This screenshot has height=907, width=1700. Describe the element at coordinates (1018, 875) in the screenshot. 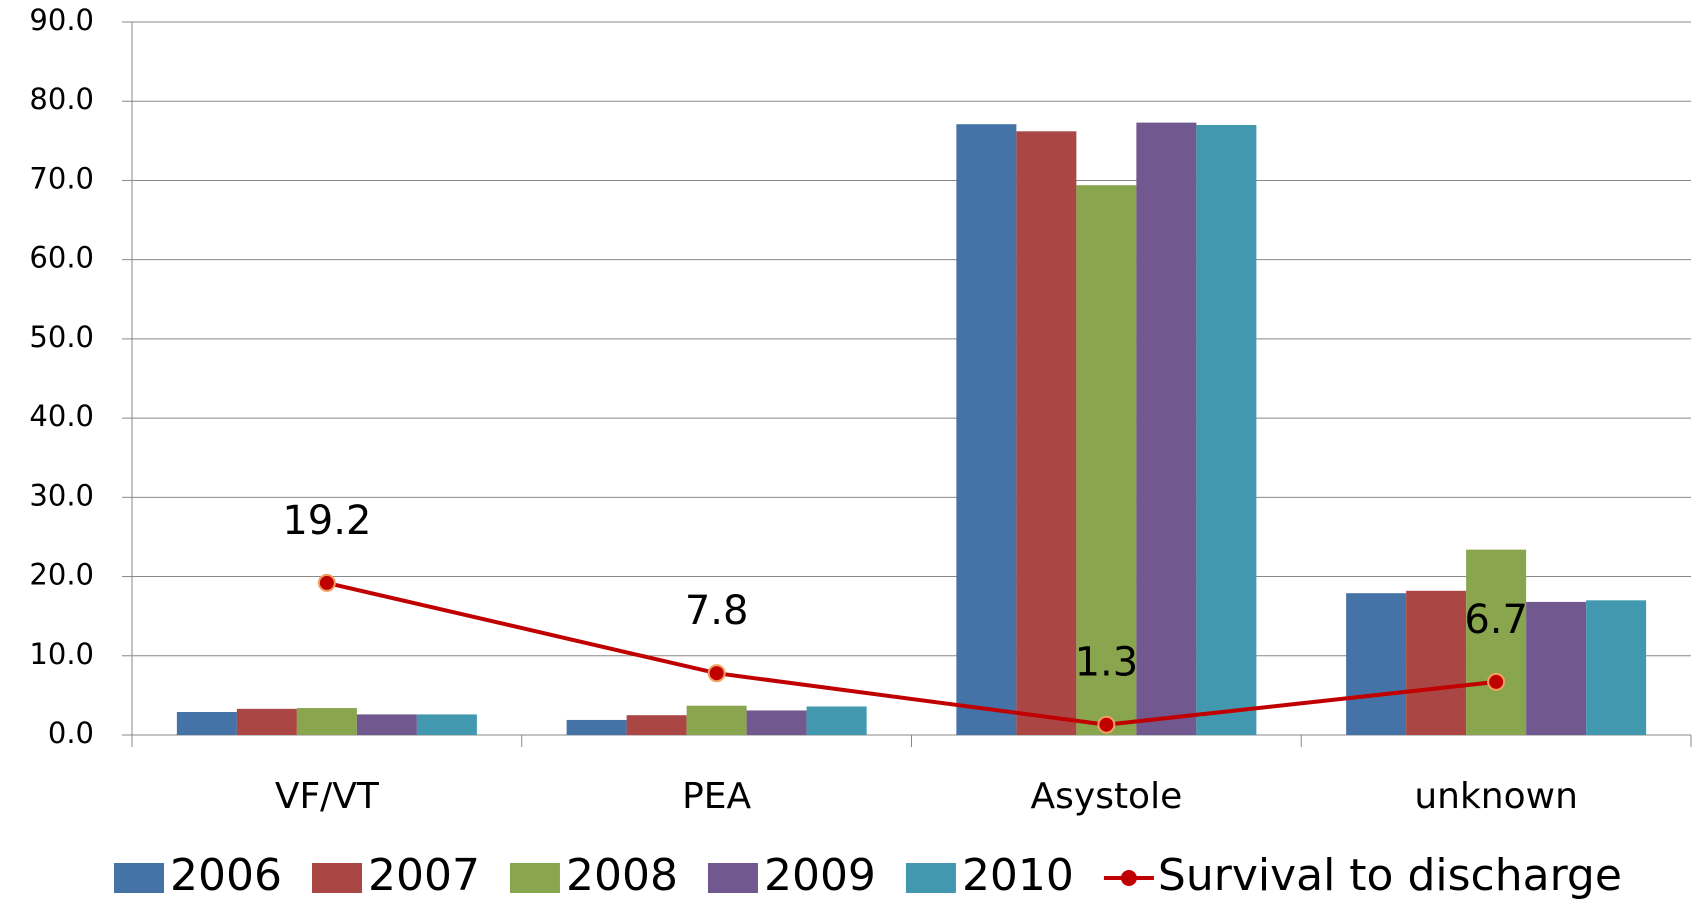

I see `legend-label: 2010` at that location.